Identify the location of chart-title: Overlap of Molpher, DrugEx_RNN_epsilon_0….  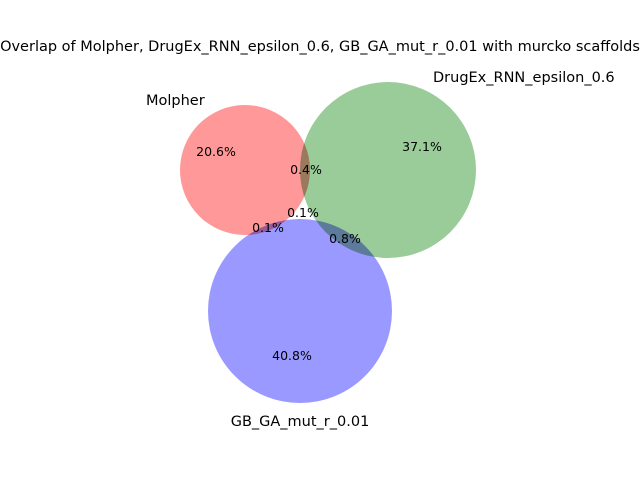
(320, 47).